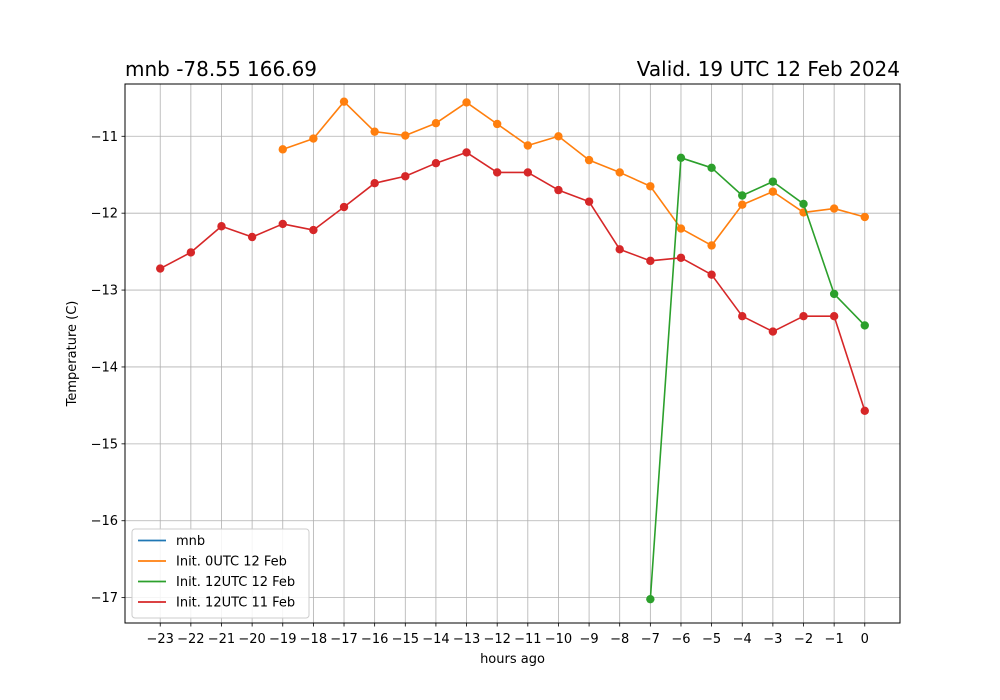 The image size is (1000, 700). Describe the element at coordinates (512, 659) in the screenshot. I see `x-axis-label: hours ago` at that location.